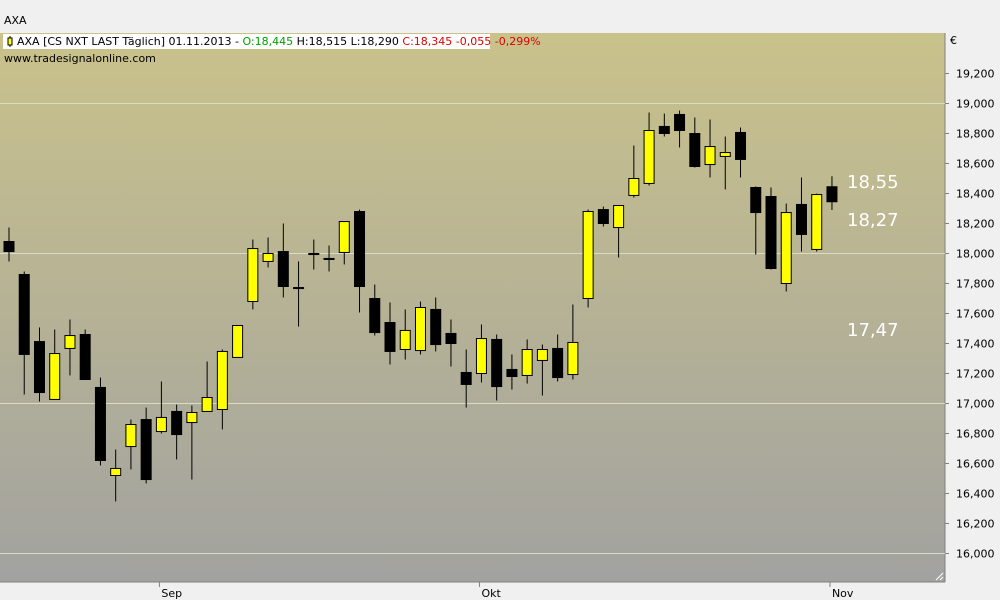  I want to click on price-annotation: 18,27, so click(873, 220).